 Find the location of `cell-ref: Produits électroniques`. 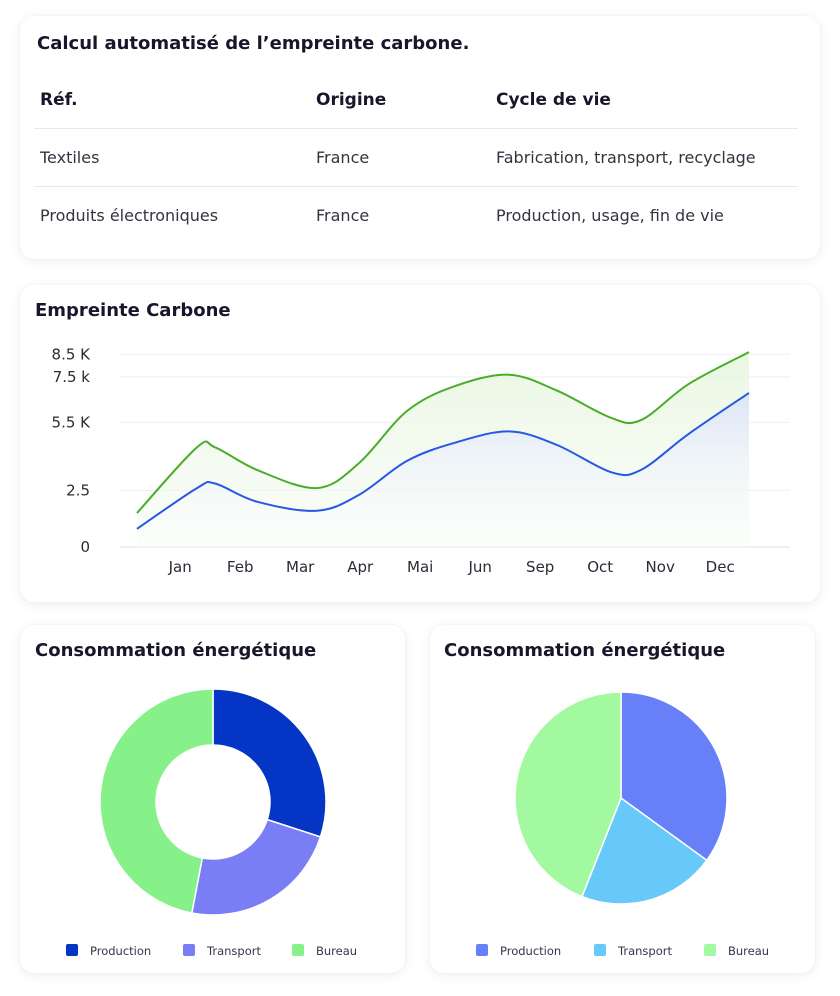

cell-ref: Produits électroniques is located at coordinates (129, 215).